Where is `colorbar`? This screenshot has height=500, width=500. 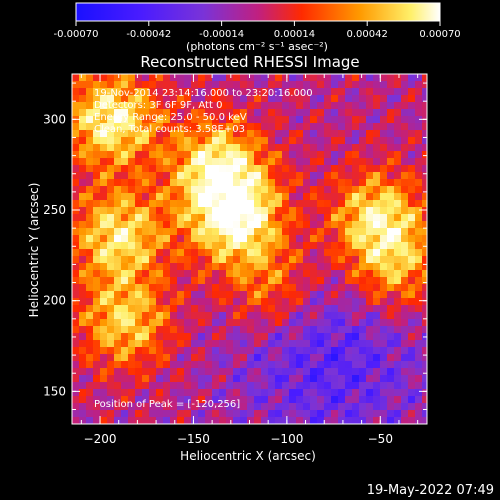 colorbar is located at coordinates (258, 12).